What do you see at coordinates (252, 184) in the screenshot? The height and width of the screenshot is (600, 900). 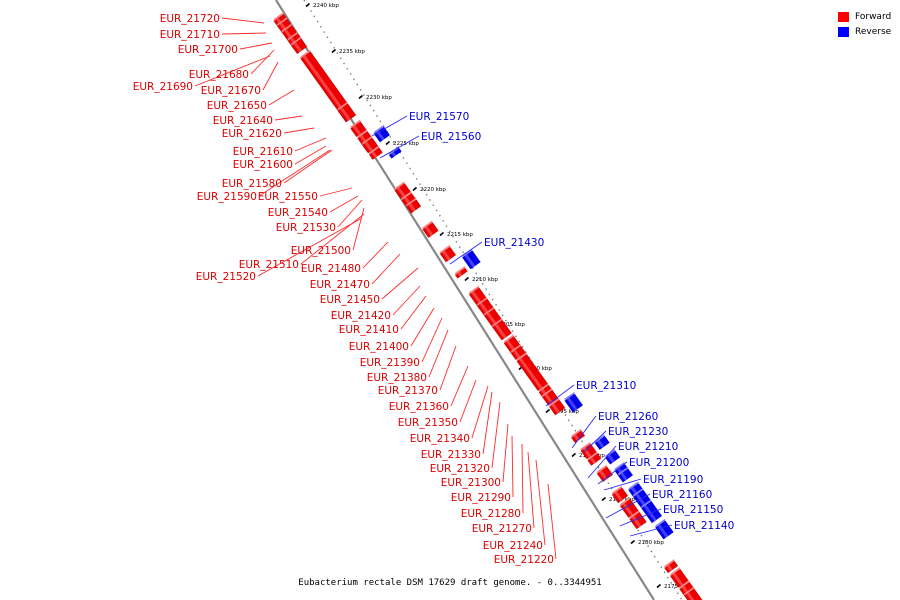 I see `forward-gene-label: EUR_21580` at bounding box center [252, 184].